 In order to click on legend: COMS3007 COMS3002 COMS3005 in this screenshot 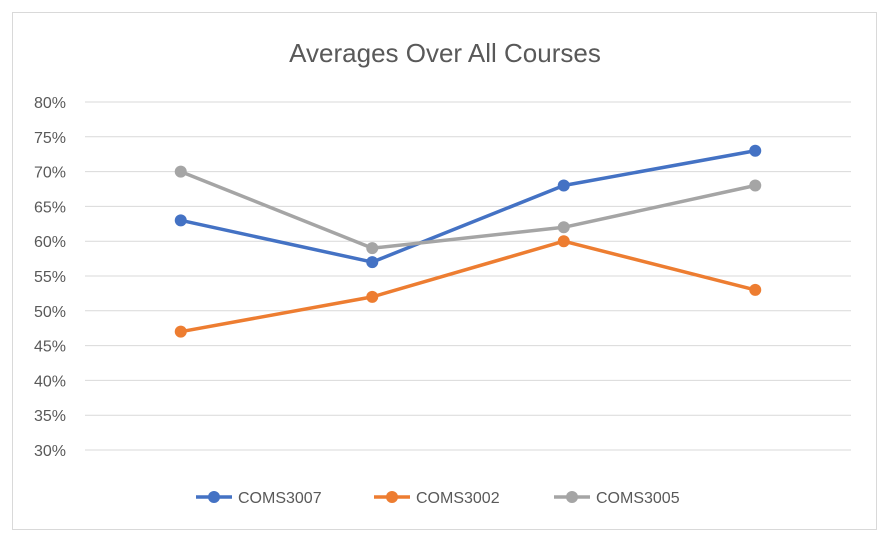, I will do `click(438, 498)`.